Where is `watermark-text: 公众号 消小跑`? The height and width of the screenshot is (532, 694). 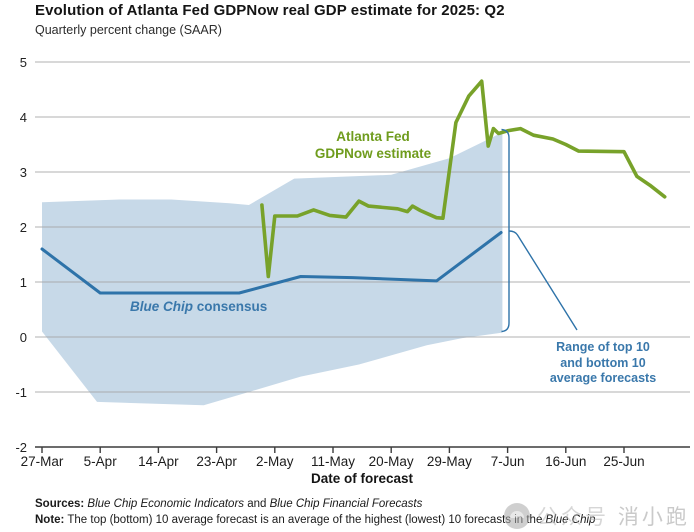 watermark-text: 公众号 消小跑 is located at coordinates (613, 516).